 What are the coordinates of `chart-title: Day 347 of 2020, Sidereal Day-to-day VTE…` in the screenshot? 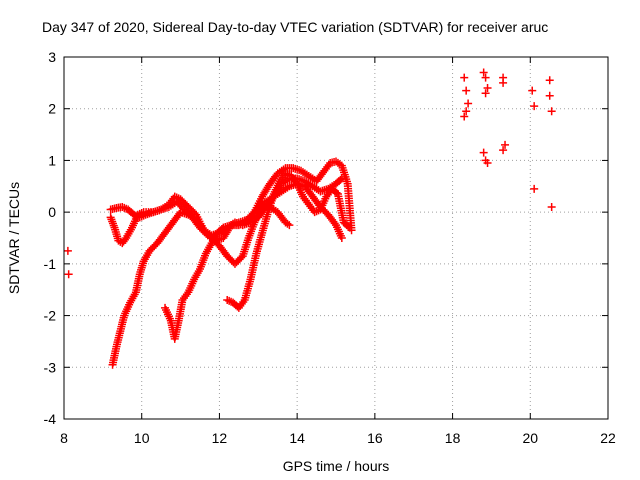 It's located at (295, 27).